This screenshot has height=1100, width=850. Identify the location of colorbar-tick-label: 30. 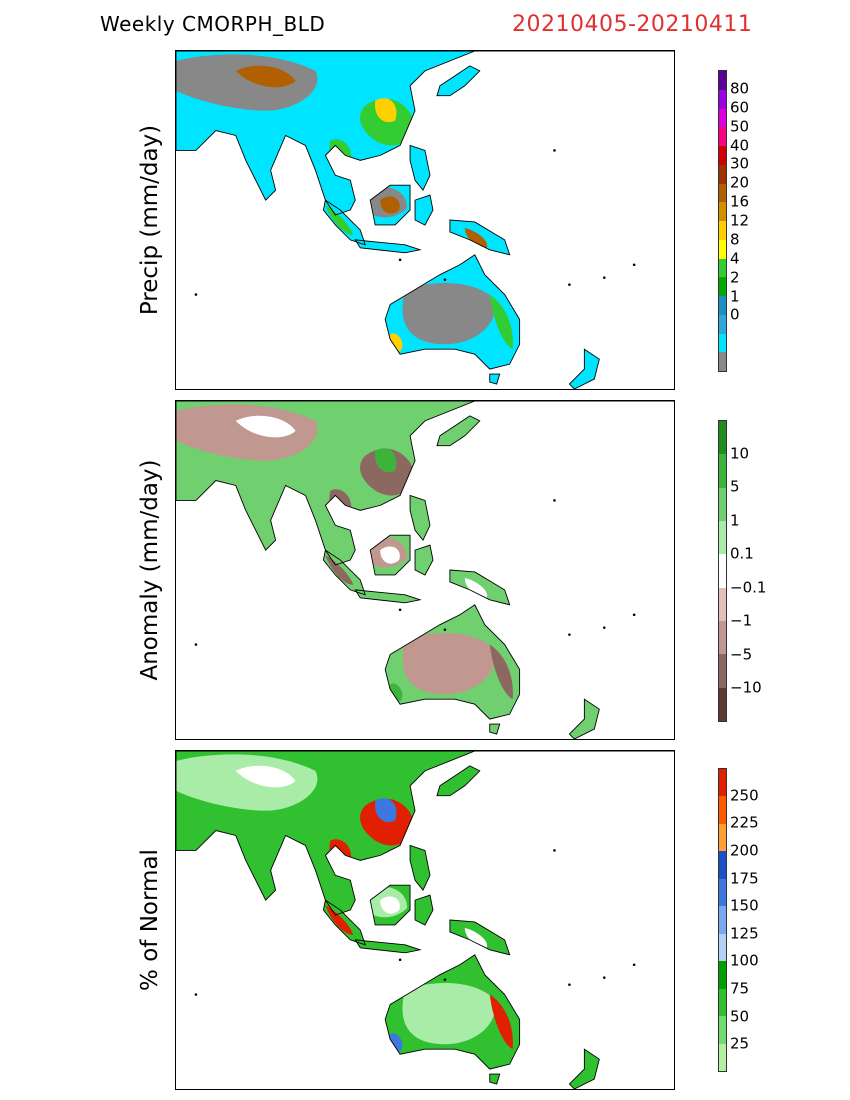
(740, 163).